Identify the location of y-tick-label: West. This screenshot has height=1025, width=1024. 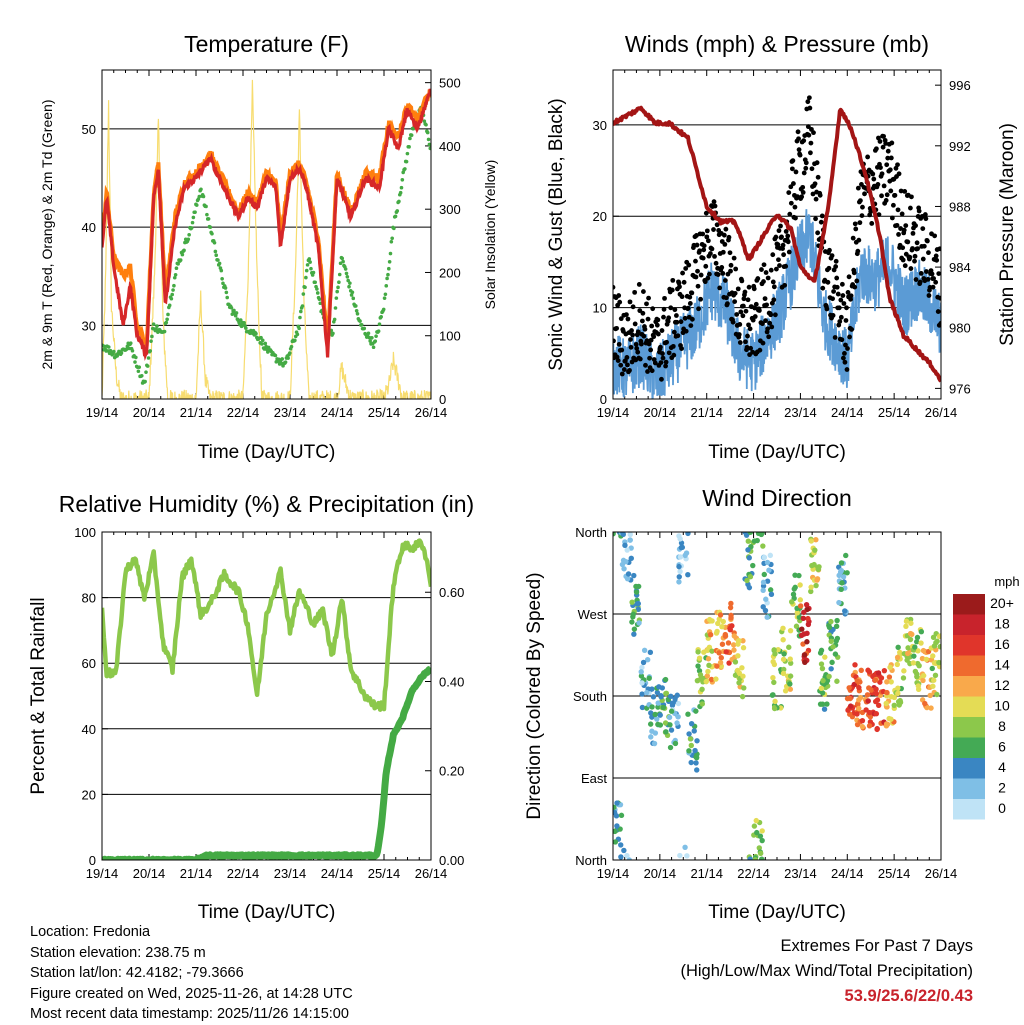
(593, 614).